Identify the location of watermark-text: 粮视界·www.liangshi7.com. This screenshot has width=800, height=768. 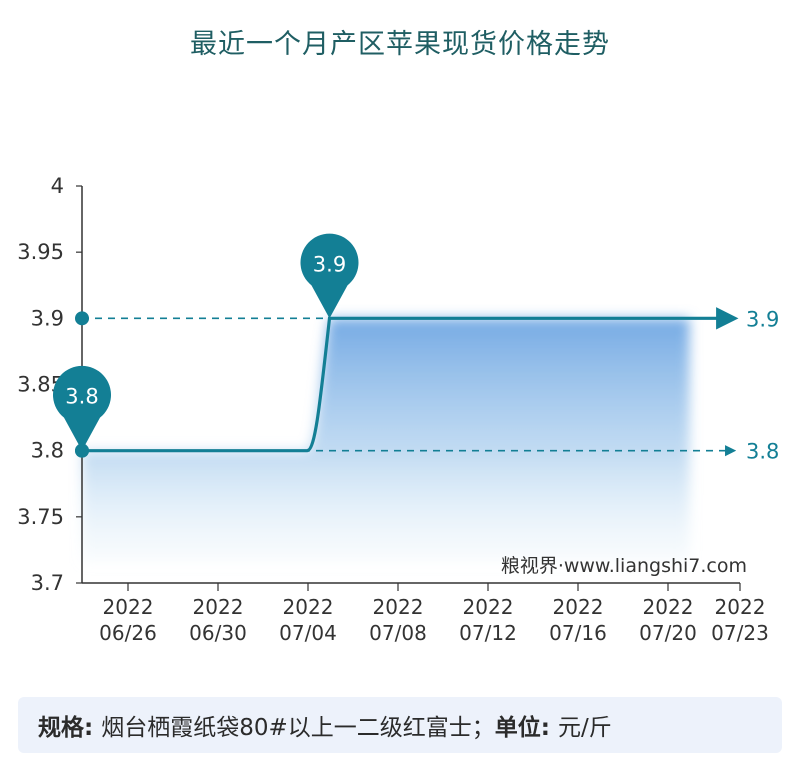
(624, 566).